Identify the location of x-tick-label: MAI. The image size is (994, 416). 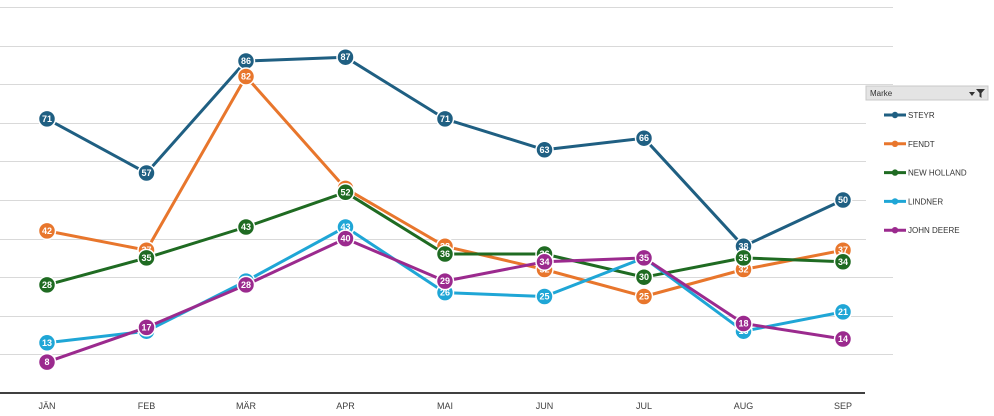
(445, 406).